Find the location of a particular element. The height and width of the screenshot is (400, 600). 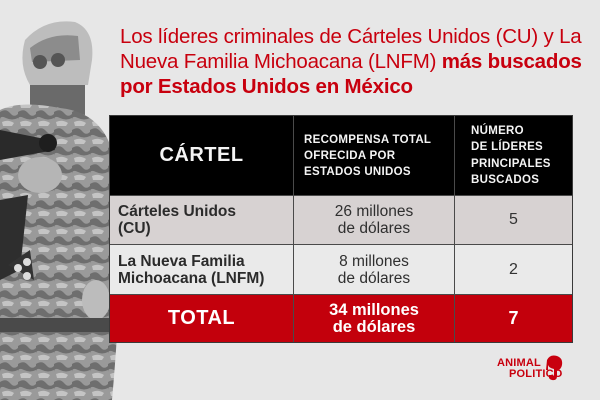

header-leaders-line: NÚMERO is located at coordinates (497, 130).